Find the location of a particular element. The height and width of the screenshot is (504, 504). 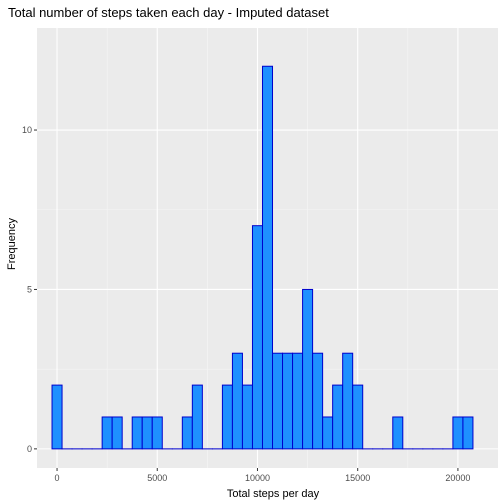

y-tick-label: 0 is located at coordinates (29, 449).